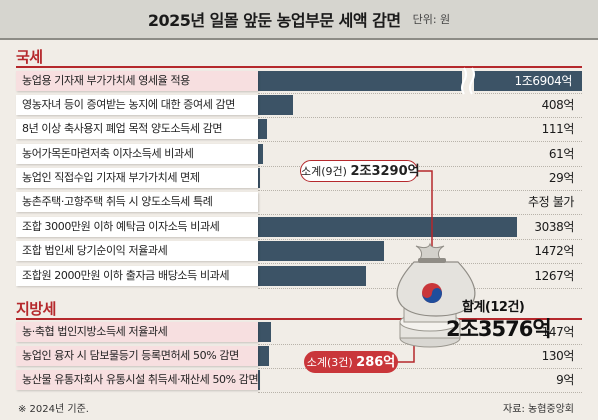 Image resolution: width=598 pixels, height=420 pixels. Describe the element at coordinates (137, 356) in the screenshot. I see `category-label: 농업인 융자 시 담보물등기 등록면허세 50% 감면` at that location.